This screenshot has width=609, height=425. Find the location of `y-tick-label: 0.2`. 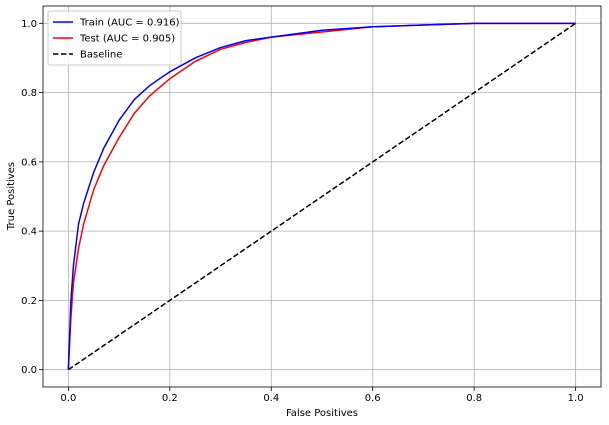

y-tick-label: 0.2 is located at coordinates (29, 301).